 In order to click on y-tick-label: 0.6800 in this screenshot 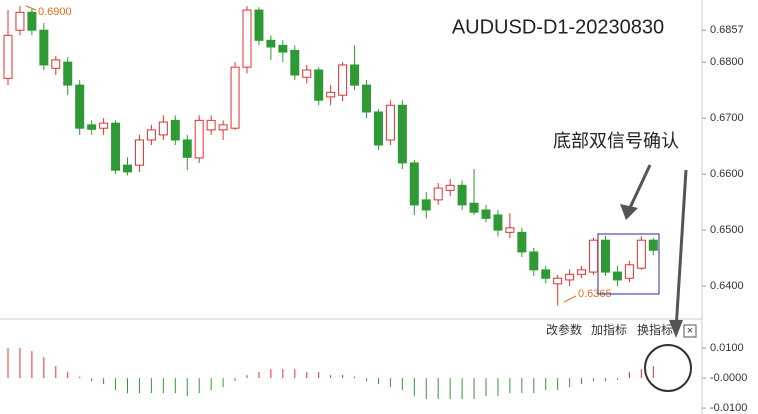, I will do `click(727, 62)`.